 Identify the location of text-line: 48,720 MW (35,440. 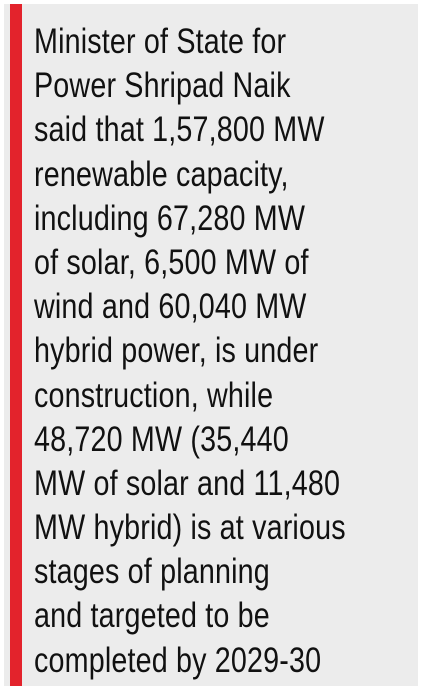
(161, 439).